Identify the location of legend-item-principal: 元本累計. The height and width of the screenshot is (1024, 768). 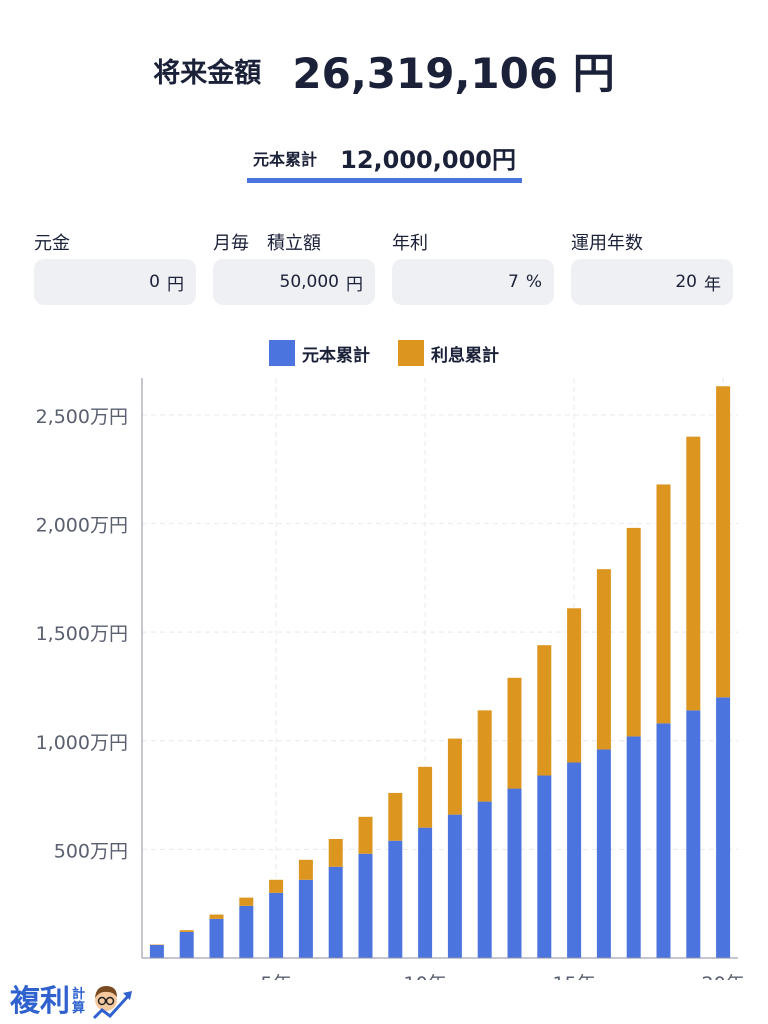
(319, 353).